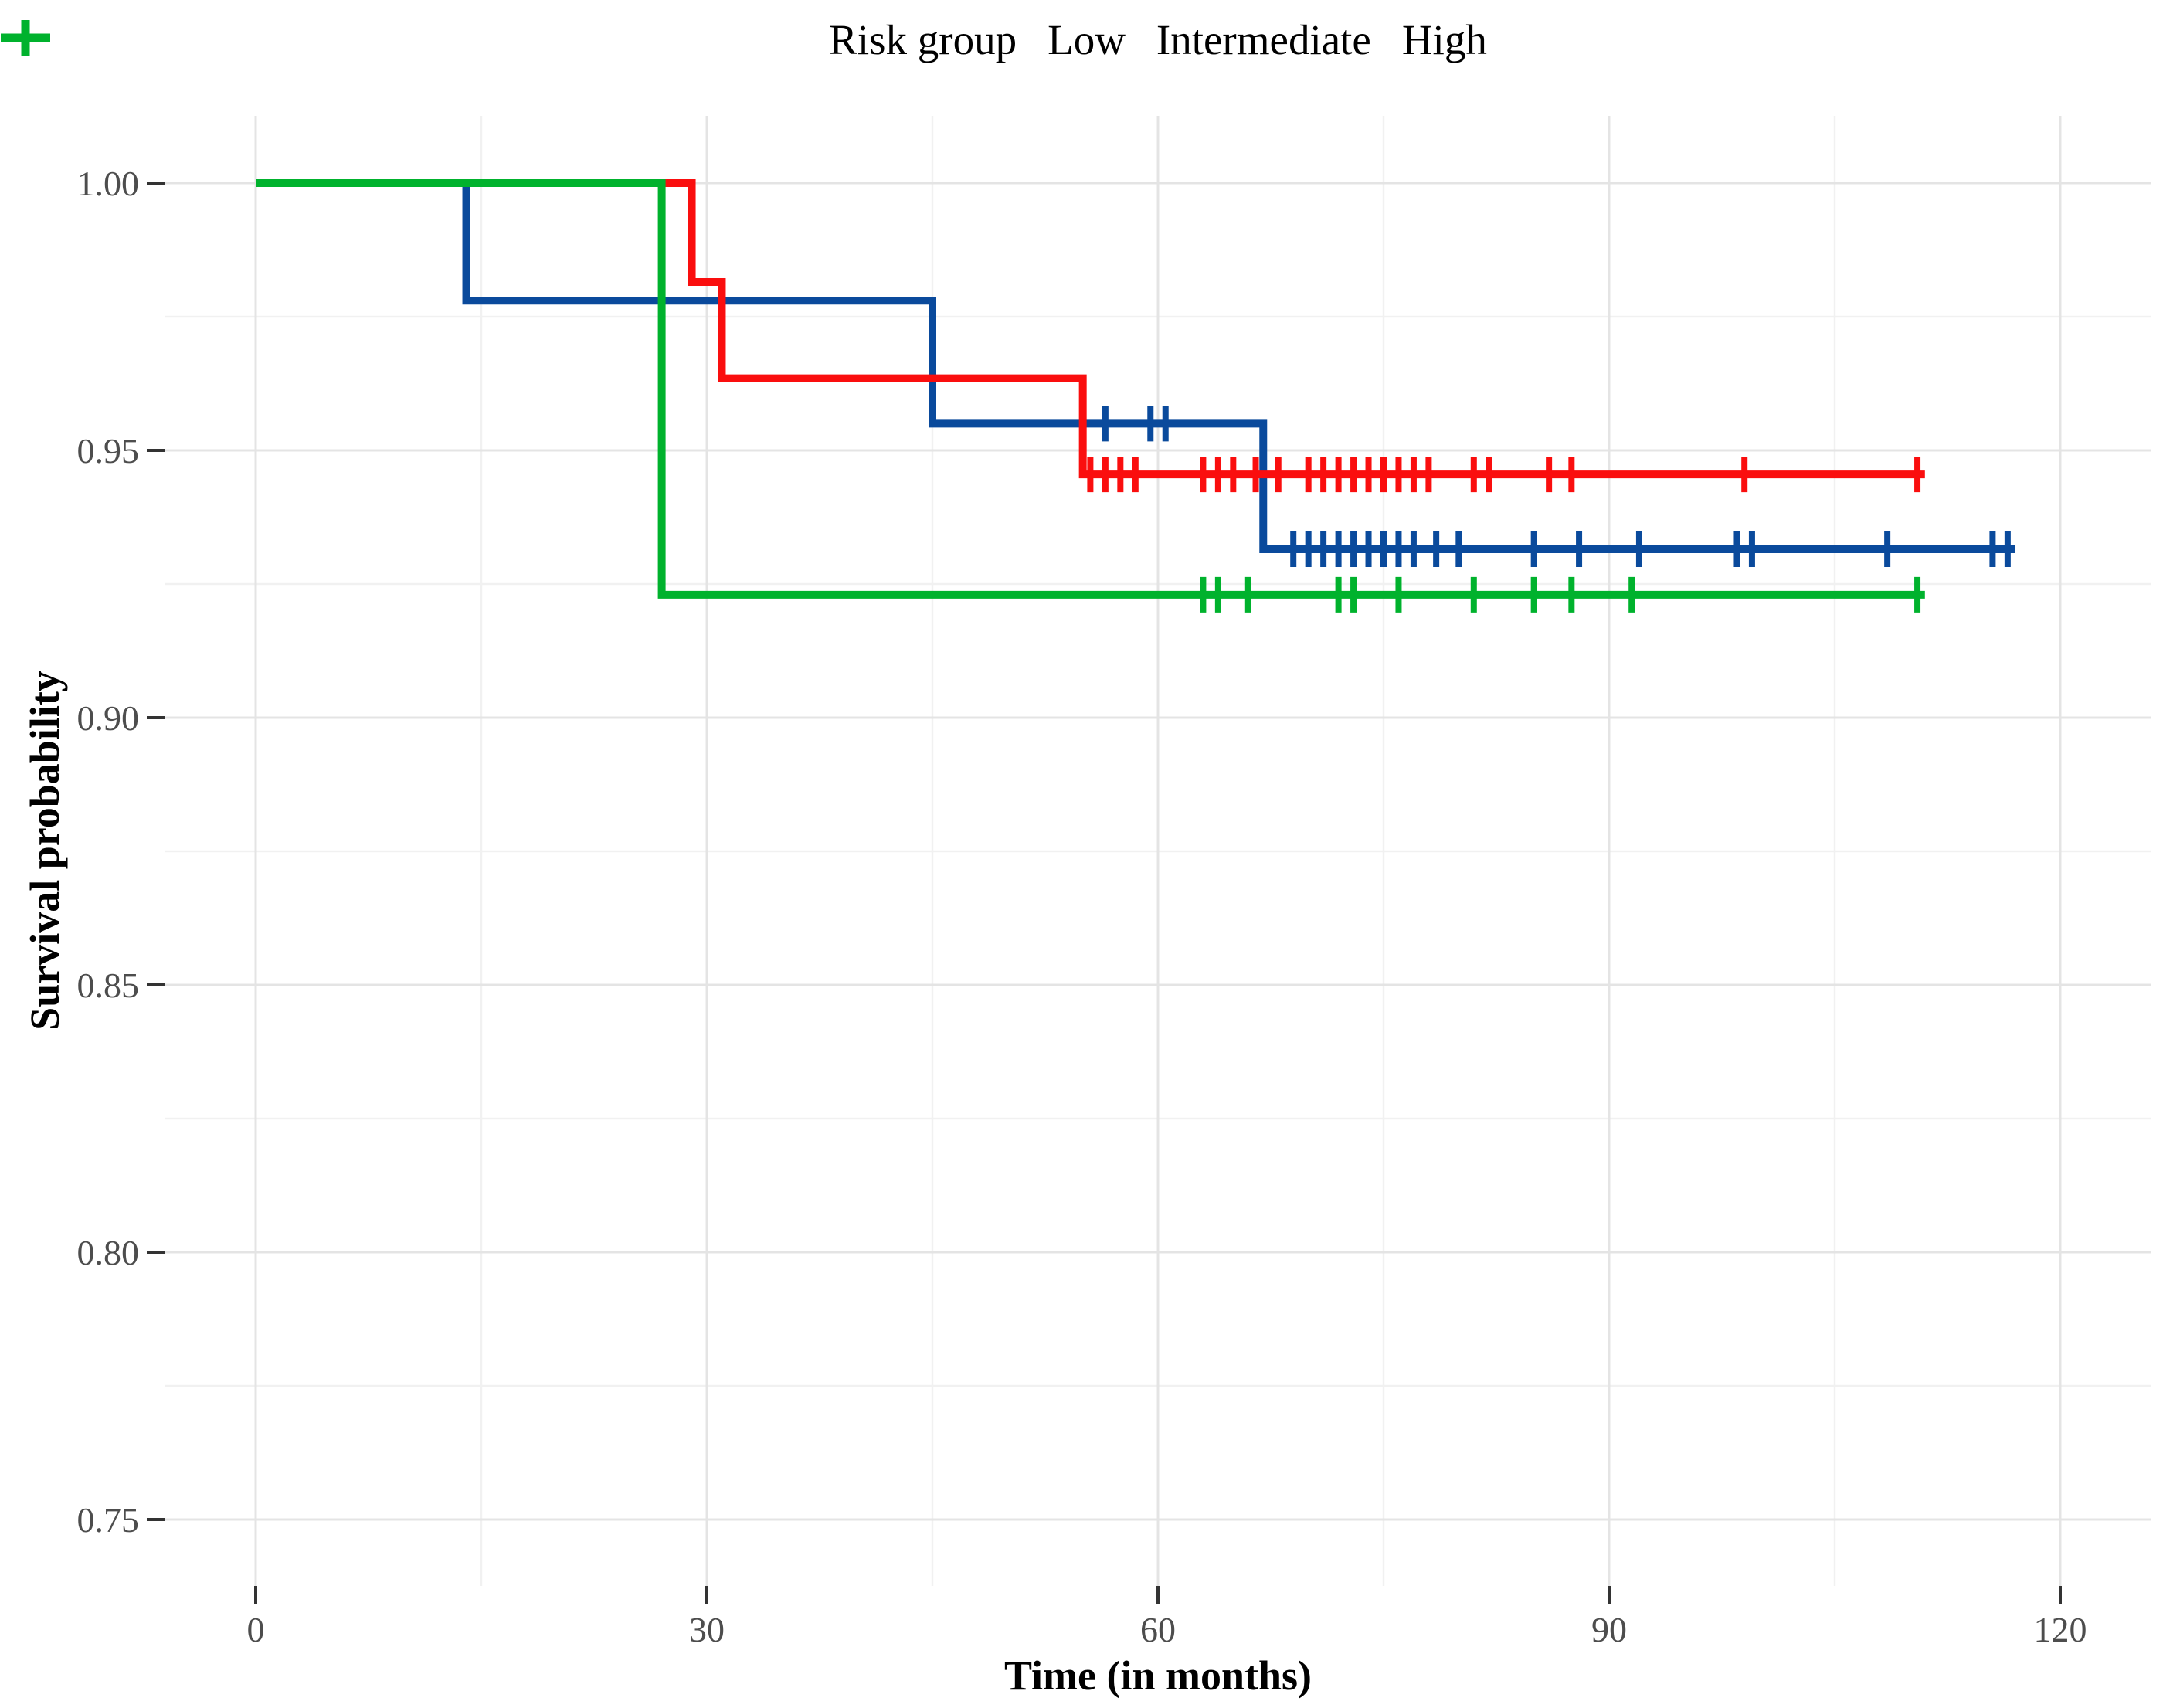 This screenshot has width=2163, height=1708. Describe the element at coordinates (2060, 1629) in the screenshot. I see `x-axis-tick-label: 120` at that location.